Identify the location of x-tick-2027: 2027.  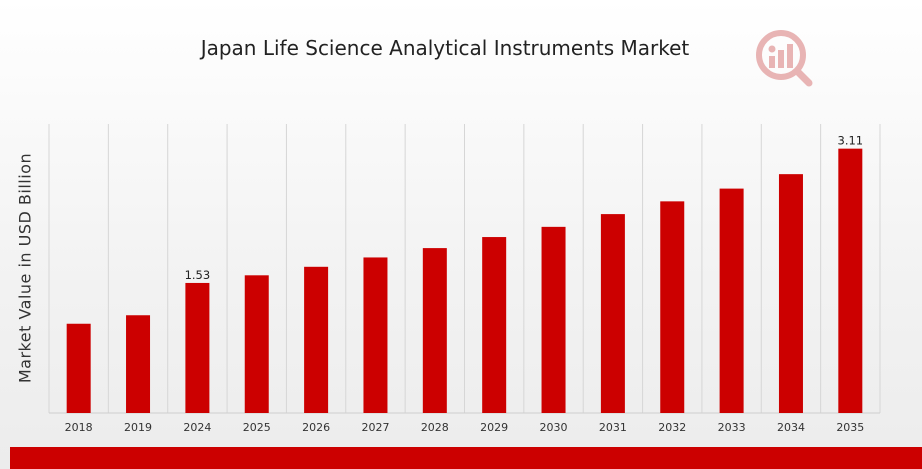
(375, 427).